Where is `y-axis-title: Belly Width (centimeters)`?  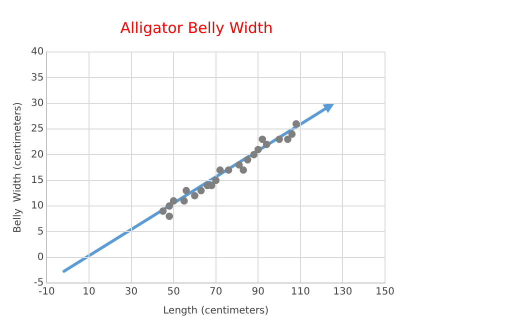 y-axis-title: Belly Width (centimeters) is located at coordinates (18, 167).